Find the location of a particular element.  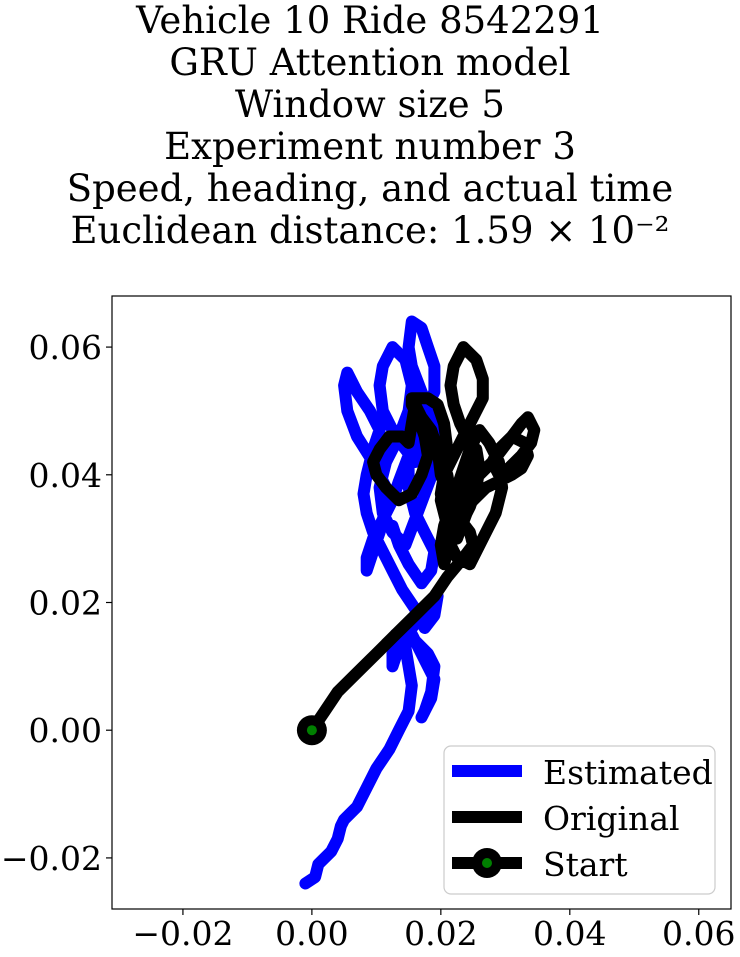

title-line-2: GRU Attention model is located at coordinates (370, 62).